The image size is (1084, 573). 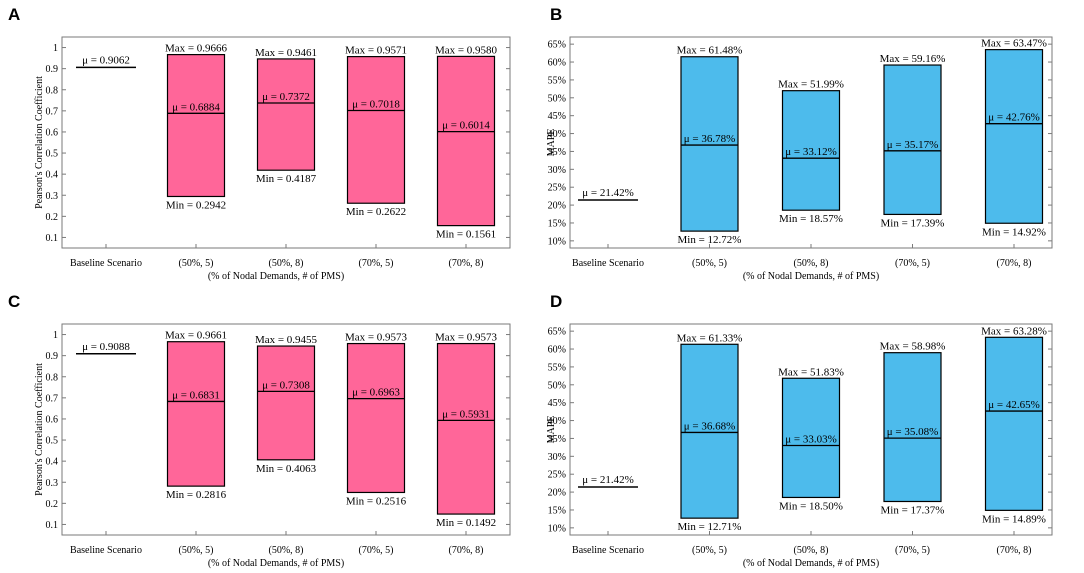 What do you see at coordinates (811, 263) in the screenshot?
I see `chart-b-x-tick-label: (50%, 8)` at bounding box center [811, 263].